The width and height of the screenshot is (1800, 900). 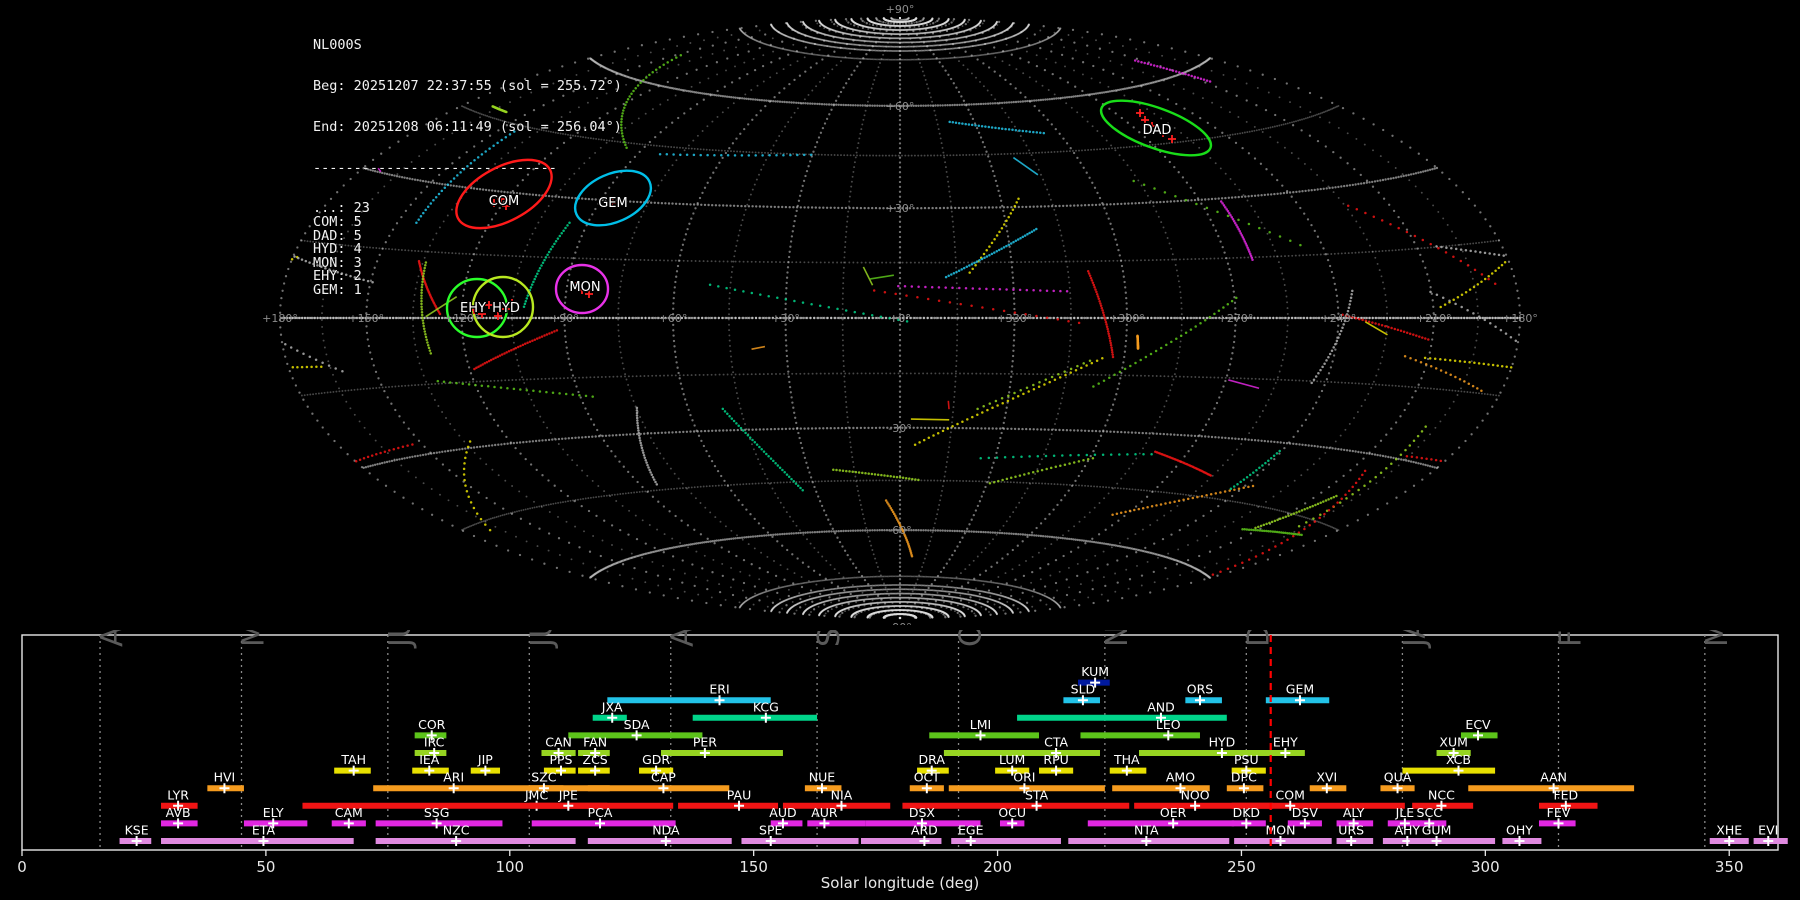 What do you see at coordinates (595, 742) in the screenshot?
I see `shower-bar-label-fan: FAN` at bounding box center [595, 742].